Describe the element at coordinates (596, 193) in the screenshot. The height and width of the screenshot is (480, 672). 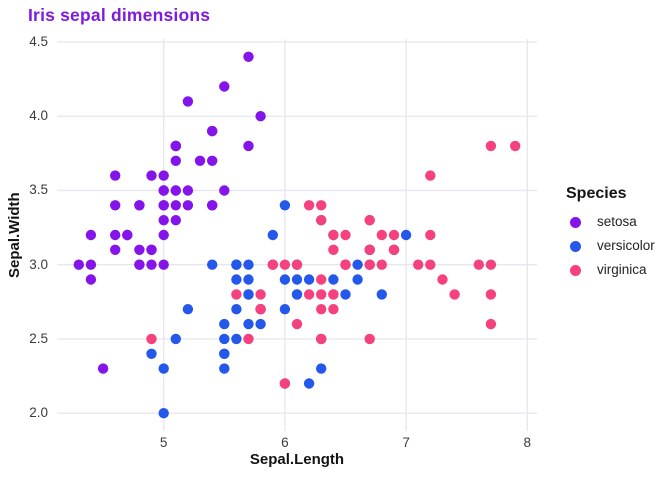
I see `legend-title: Species` at that location.